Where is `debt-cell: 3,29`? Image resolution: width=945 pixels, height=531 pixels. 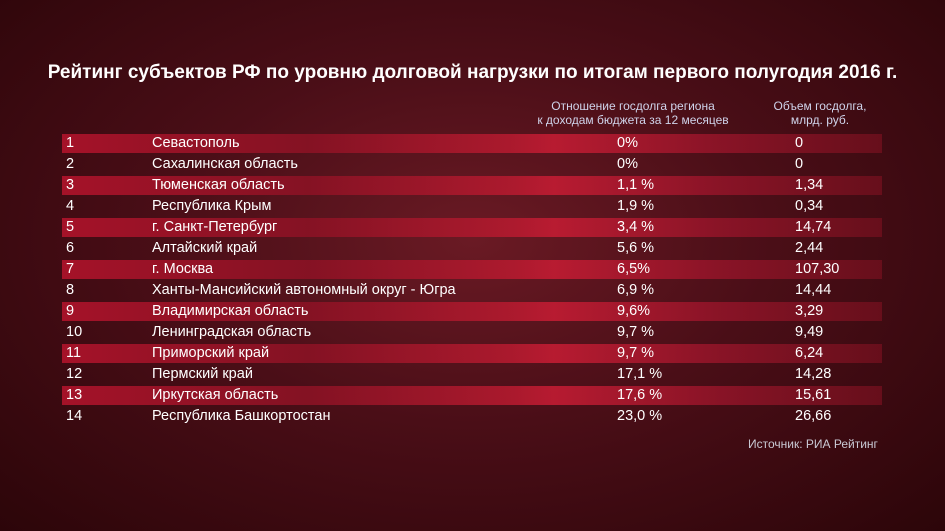 debt-cell: 3,29 is located at coordinates (809, 311).